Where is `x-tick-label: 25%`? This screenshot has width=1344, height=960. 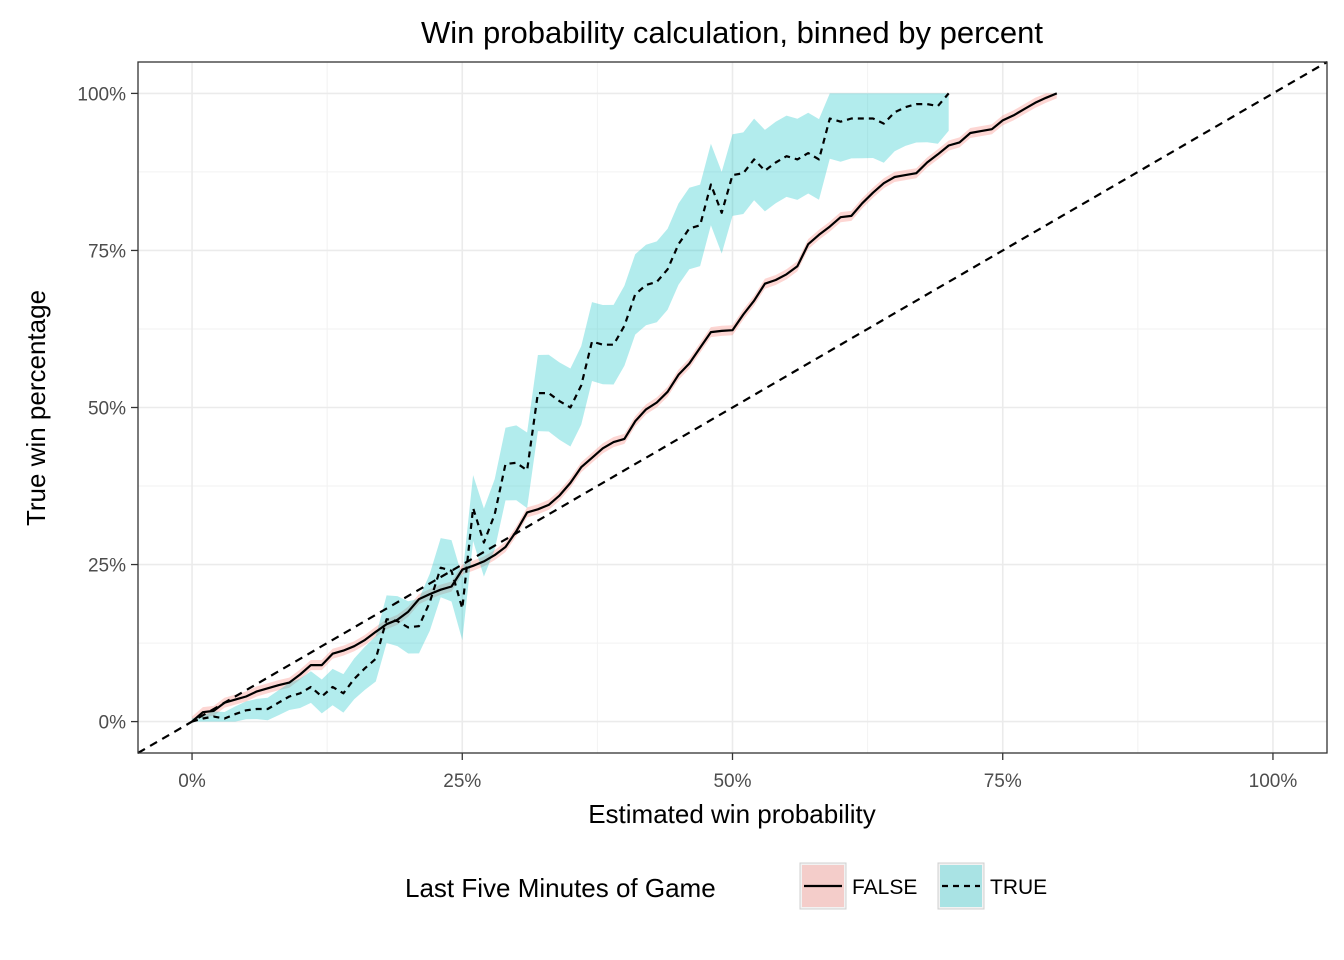
x-tick-label: 25% is located at coordinates (462, 781).